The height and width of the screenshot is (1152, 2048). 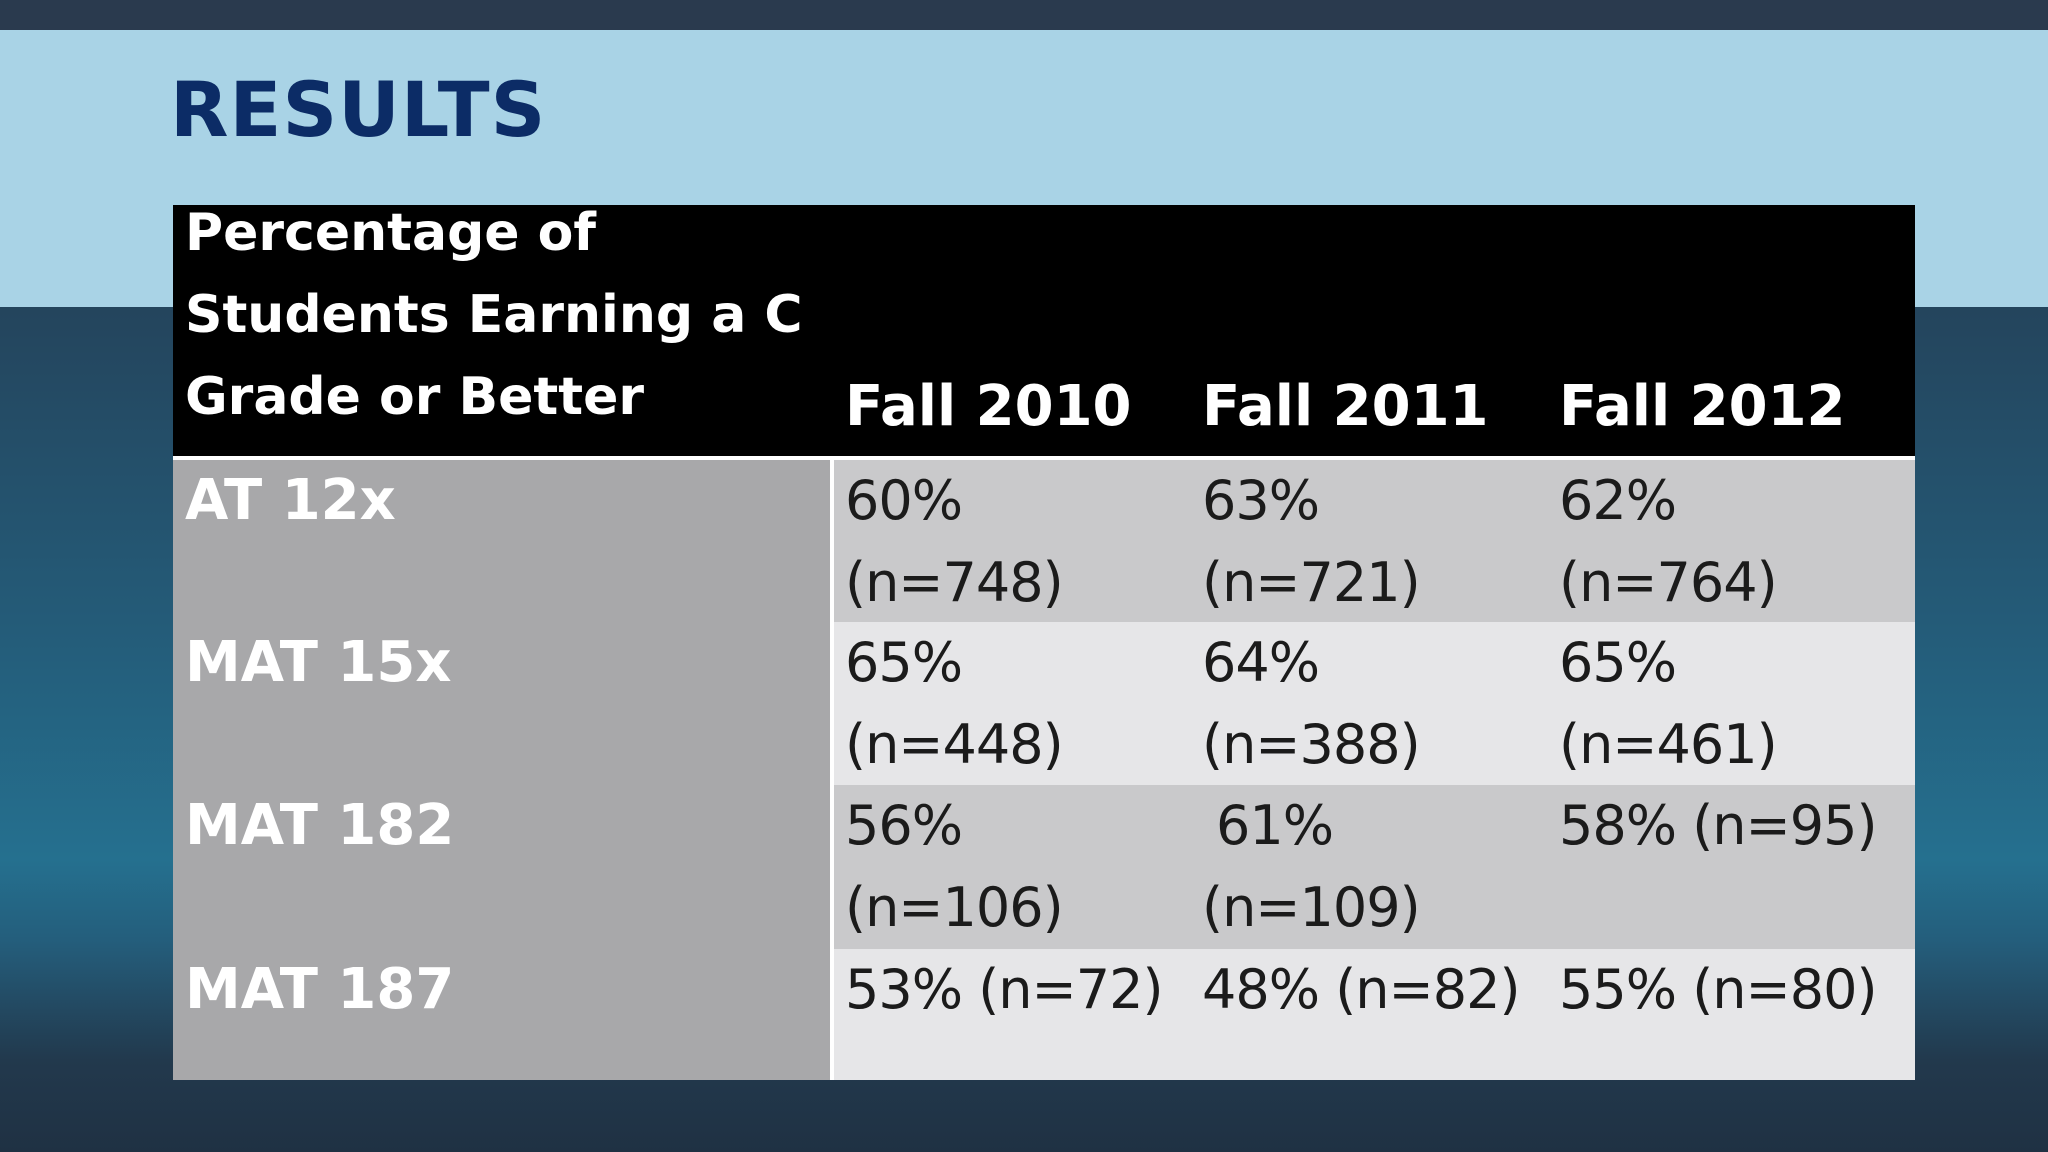 What do you see at coordinates (503, 703) in the screenshot?
I see `row-label-mat-15x: MAT 15x` at bounding box center [503, 703].